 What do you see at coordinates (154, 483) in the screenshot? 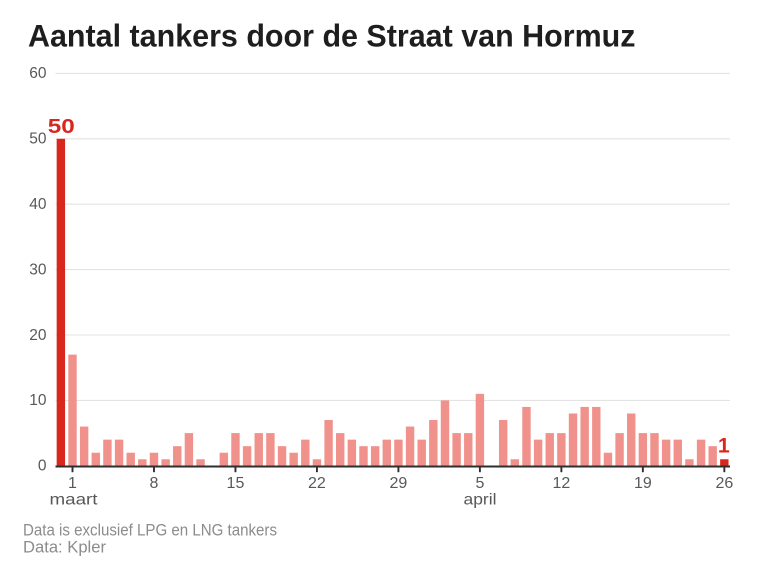
I see `svg-text: 8` at bounding box center [154, 483].